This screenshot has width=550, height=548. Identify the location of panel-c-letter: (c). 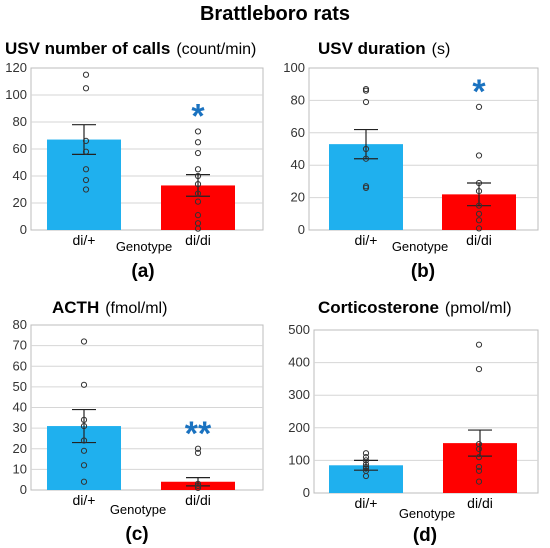
(136, 534).